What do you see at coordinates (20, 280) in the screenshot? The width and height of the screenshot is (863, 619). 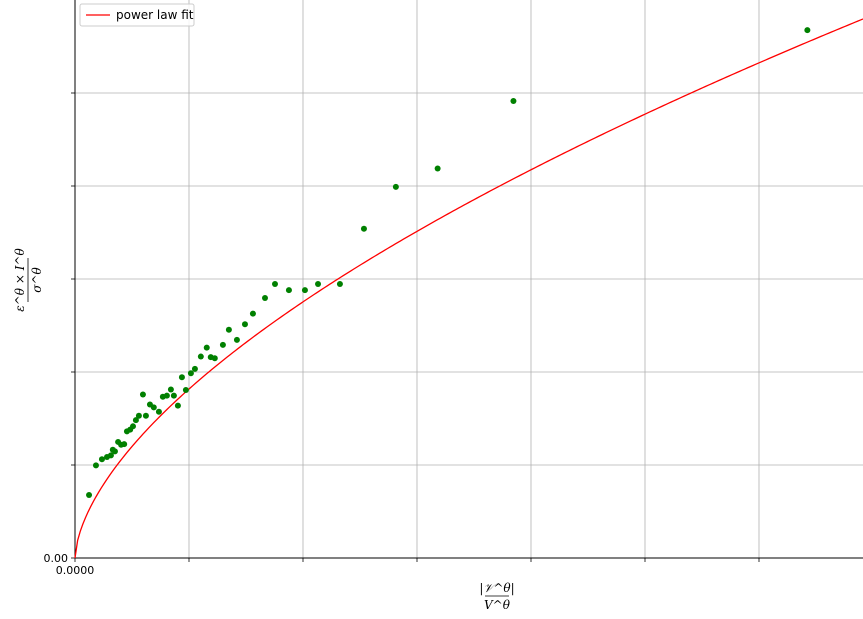 I see `y-axis-label-numerator: ε^θ × I^θ` at bounding box center [20, 280].